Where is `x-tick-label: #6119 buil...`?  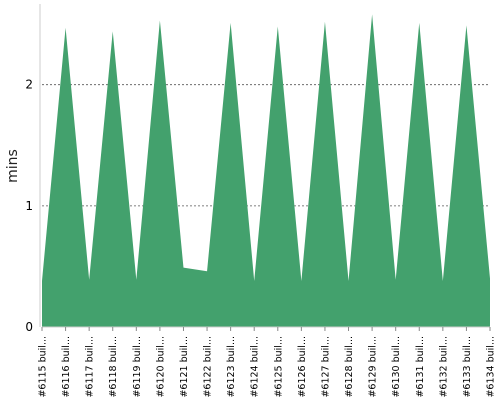 x-tick-label: #6119 buil... is located at coordinates (137, 367).